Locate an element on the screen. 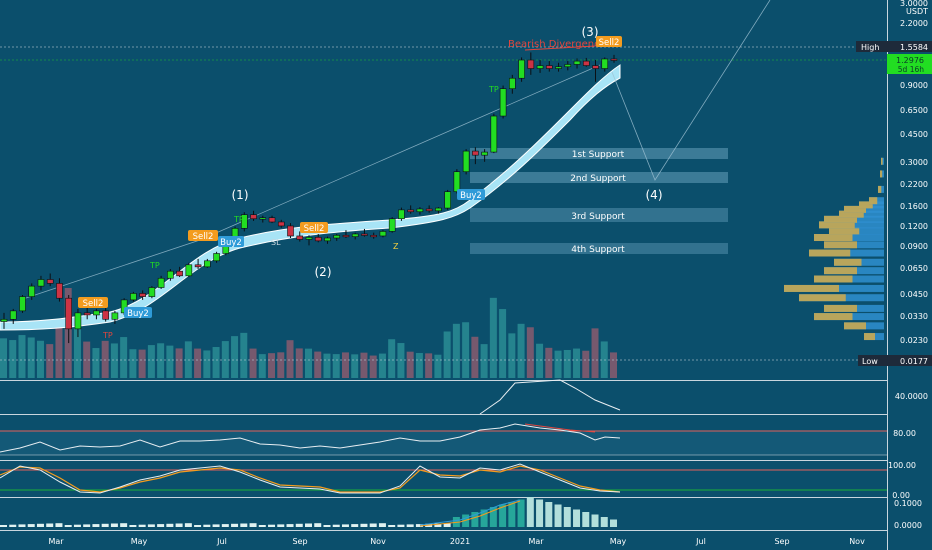 This screenshot has width=932, height=550. divergence-line is located at coordinates (560, 48).